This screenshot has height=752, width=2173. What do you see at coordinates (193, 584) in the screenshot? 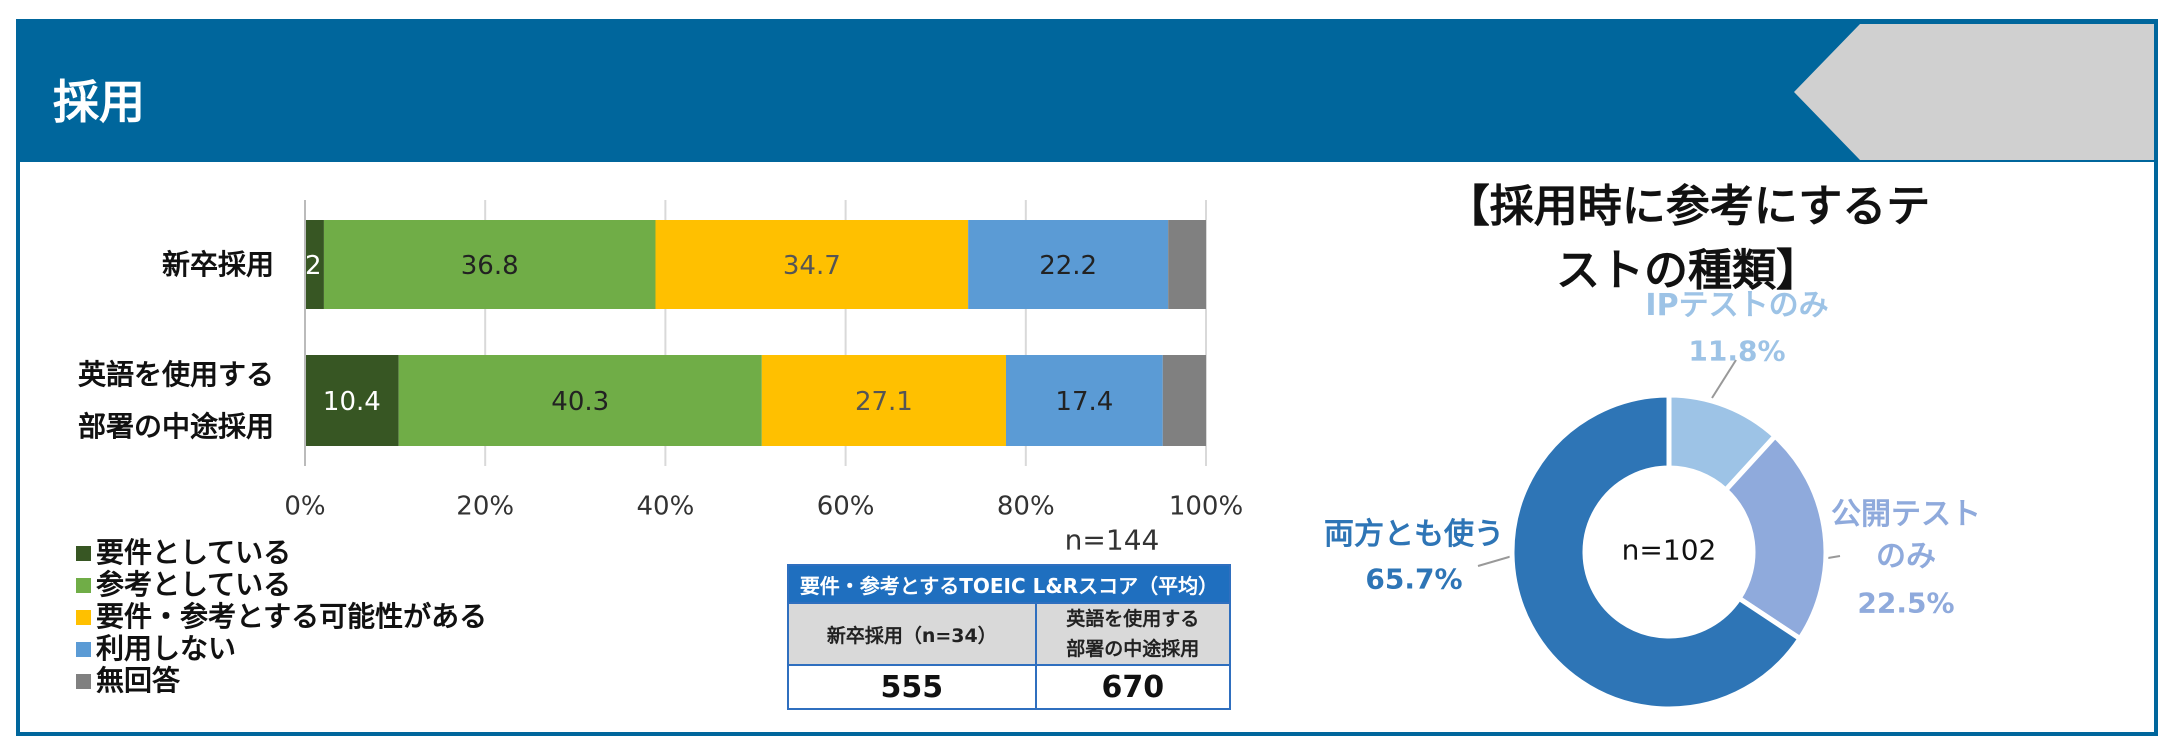
I see `legend-label: 参考としている` at bounding box center [193, 584].